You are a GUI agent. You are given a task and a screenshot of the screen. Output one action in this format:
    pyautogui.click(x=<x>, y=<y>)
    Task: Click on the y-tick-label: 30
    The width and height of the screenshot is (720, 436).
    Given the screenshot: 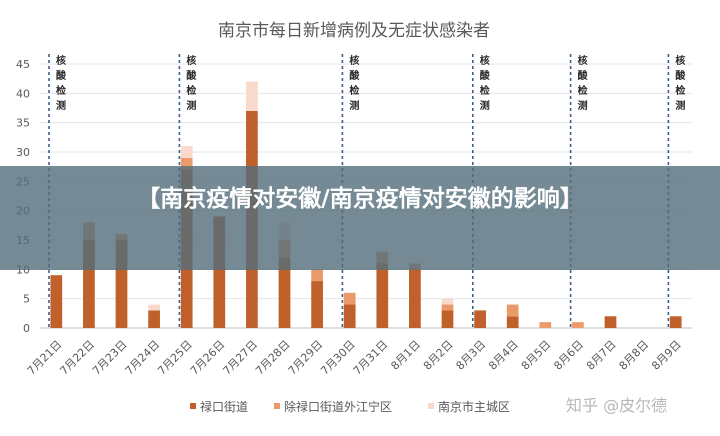 What is the action you would take?
    pyautogui.click(x=23, y=152)
    